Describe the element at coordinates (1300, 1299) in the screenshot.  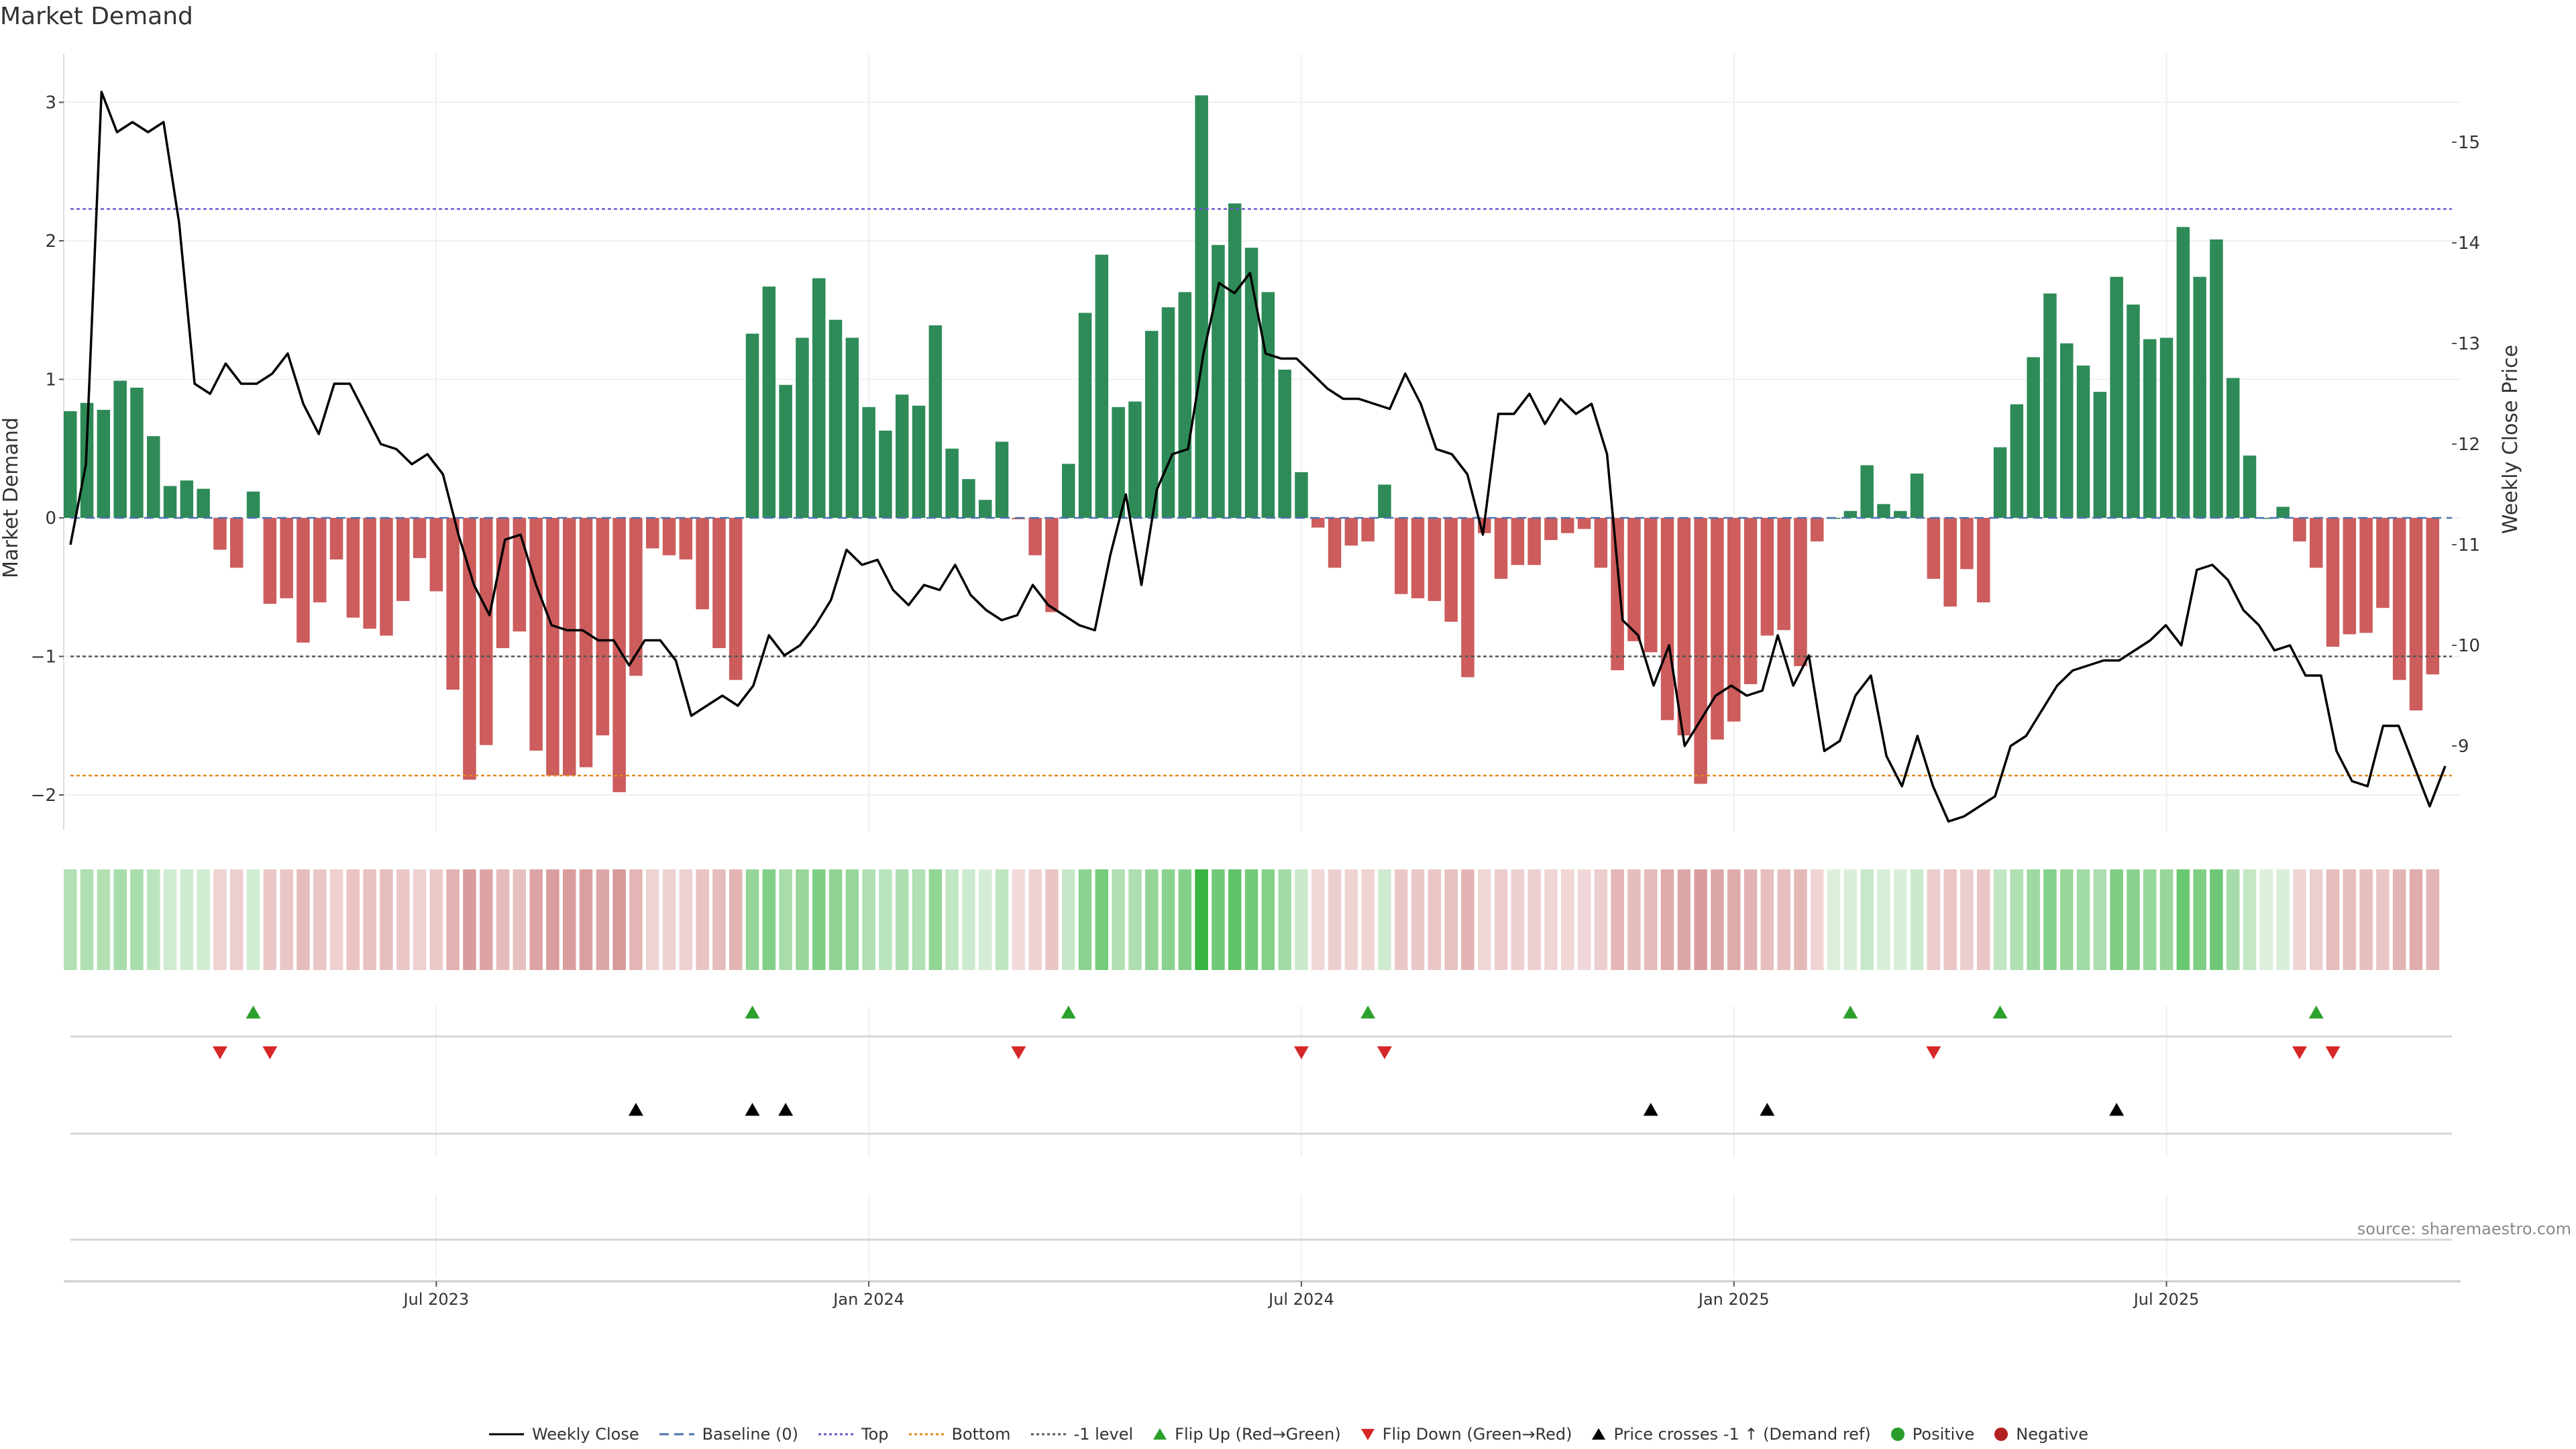
I see `x-tick-label: Jul 2024` at that location.